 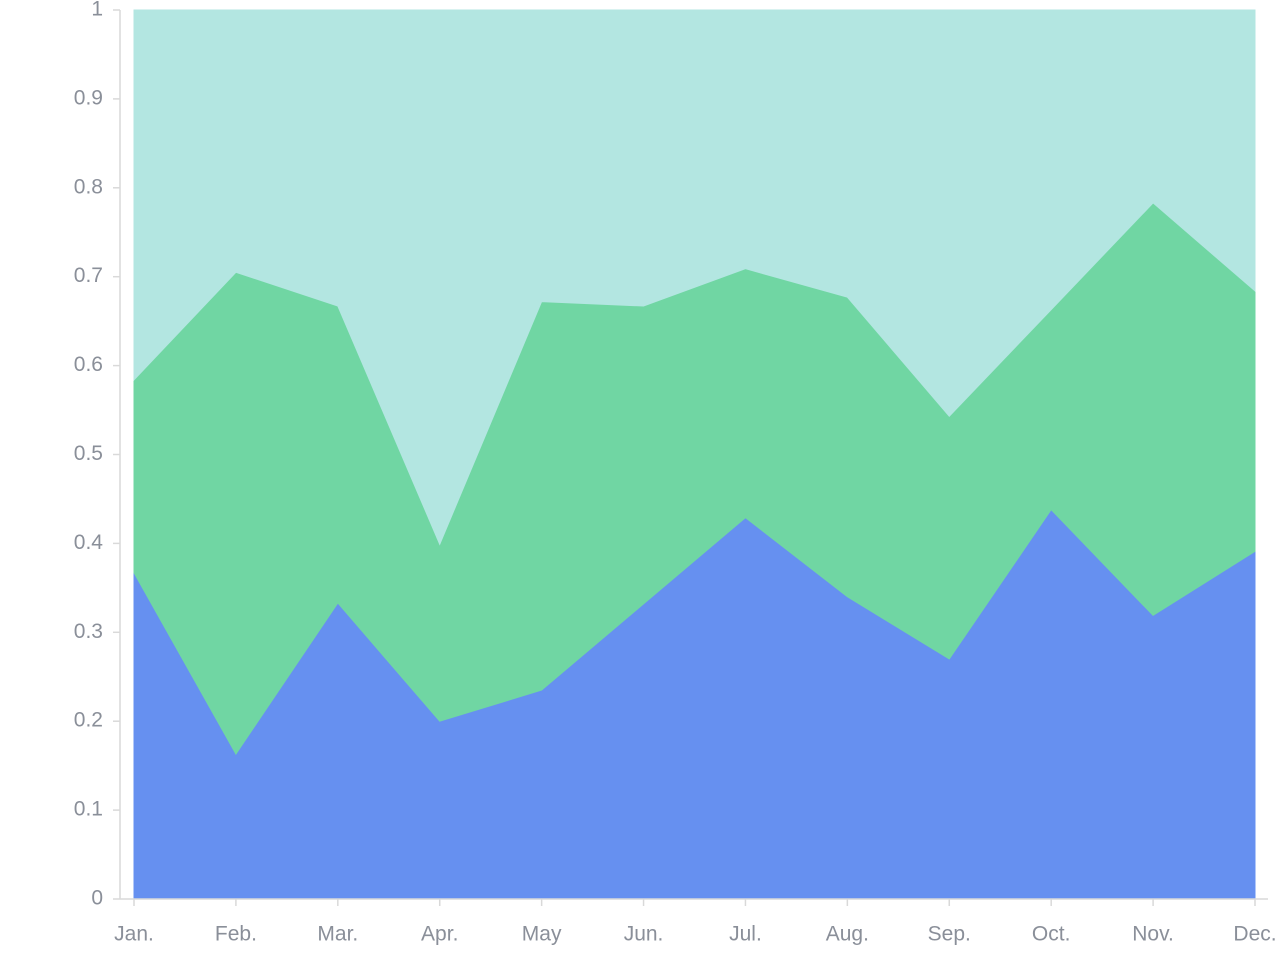 What do you see at coordinates (236, 934) in the screenshot?
I see `x-tick-label: Feb.` at bounding box center [236, 934].